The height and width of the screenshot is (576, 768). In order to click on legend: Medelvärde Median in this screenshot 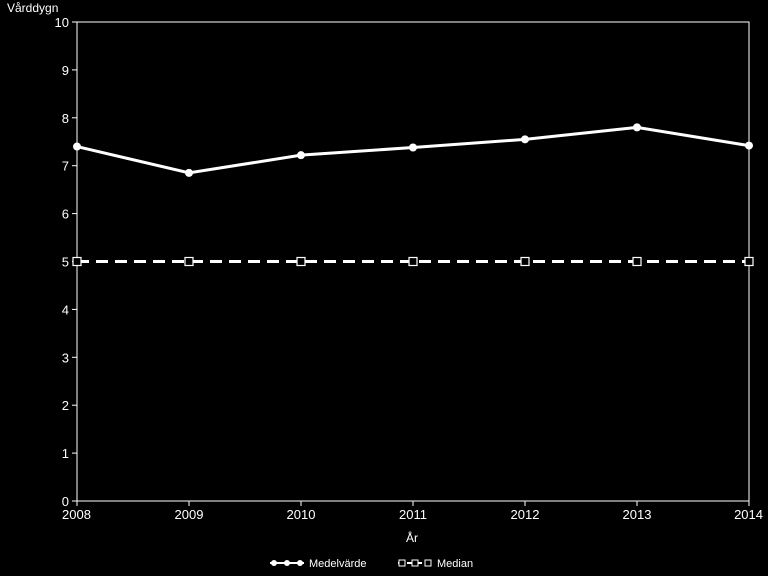, I will do `click(371, 564)`.